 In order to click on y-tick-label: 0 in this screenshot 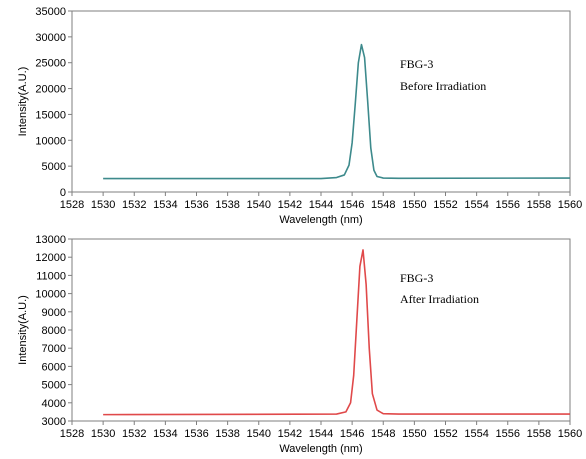, I will do `click(63, 193)`.